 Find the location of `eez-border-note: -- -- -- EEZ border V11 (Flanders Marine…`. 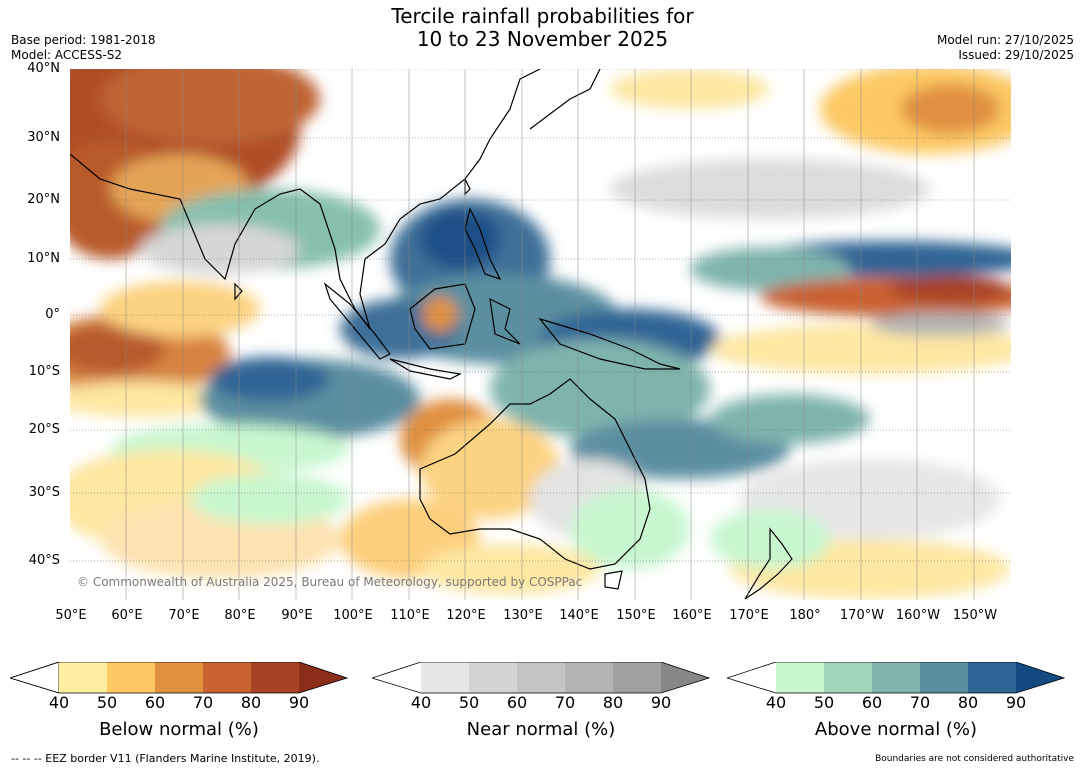

eez-border-note: -- -- -- EEZ border V11 (Flanders Marine… is located at coordinates (165, 758).